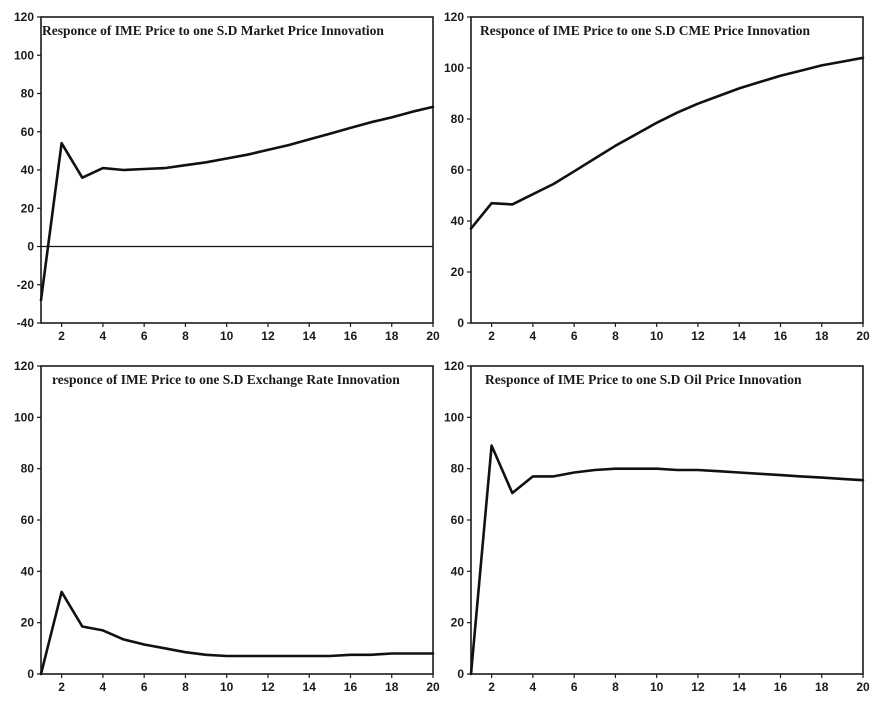 The image size is (870, 703). Describe the element at coordinates (26, 323) in the screenshot. I see `y-tick-label: -40` at that location.